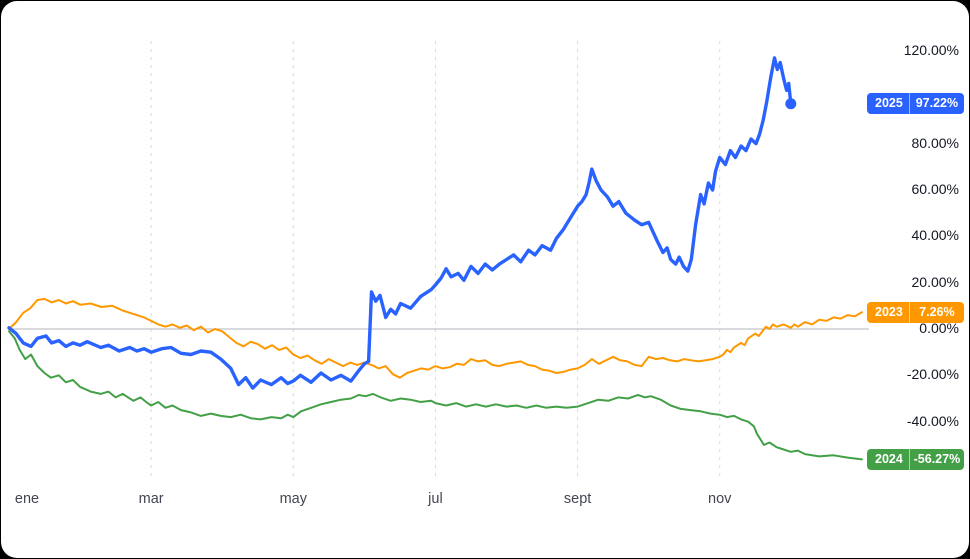 The image size is (970, 559). What do you see at coordinates (435, 338) in the screenshot?
I see `series-line-2023` at bounding box center [435, 338].